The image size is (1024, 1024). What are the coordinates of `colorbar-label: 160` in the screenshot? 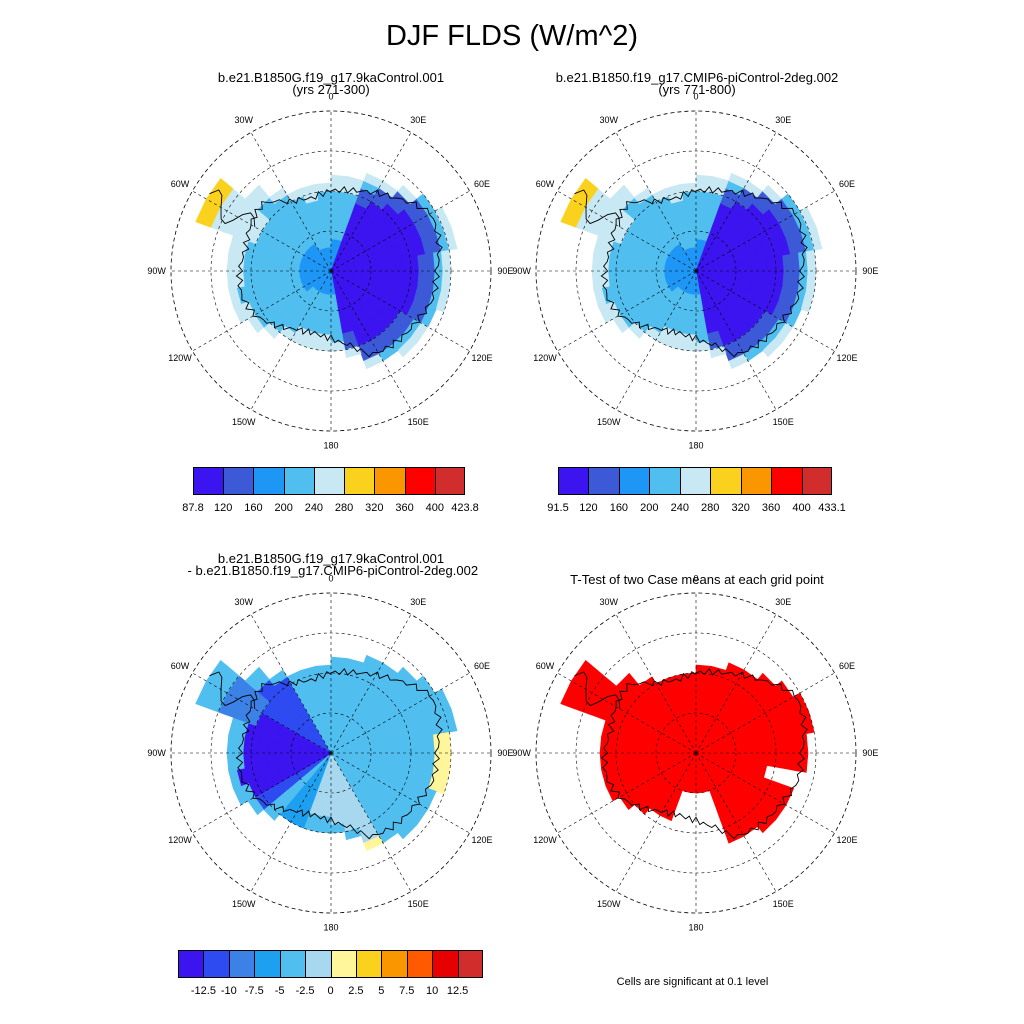 It's located at (619, 508).